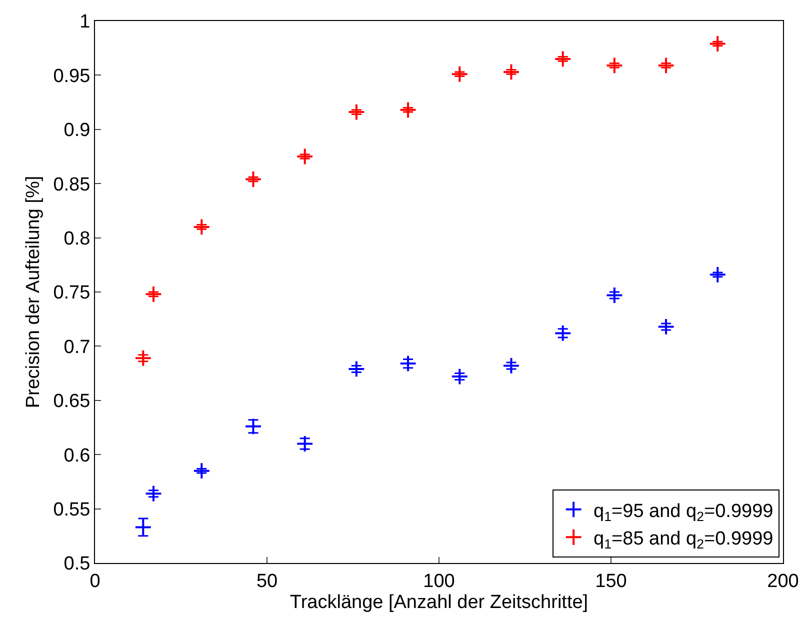  Describe the element at coordinates (611, 581) in the screenshot. I see `x-tick-label: 150` at that location.